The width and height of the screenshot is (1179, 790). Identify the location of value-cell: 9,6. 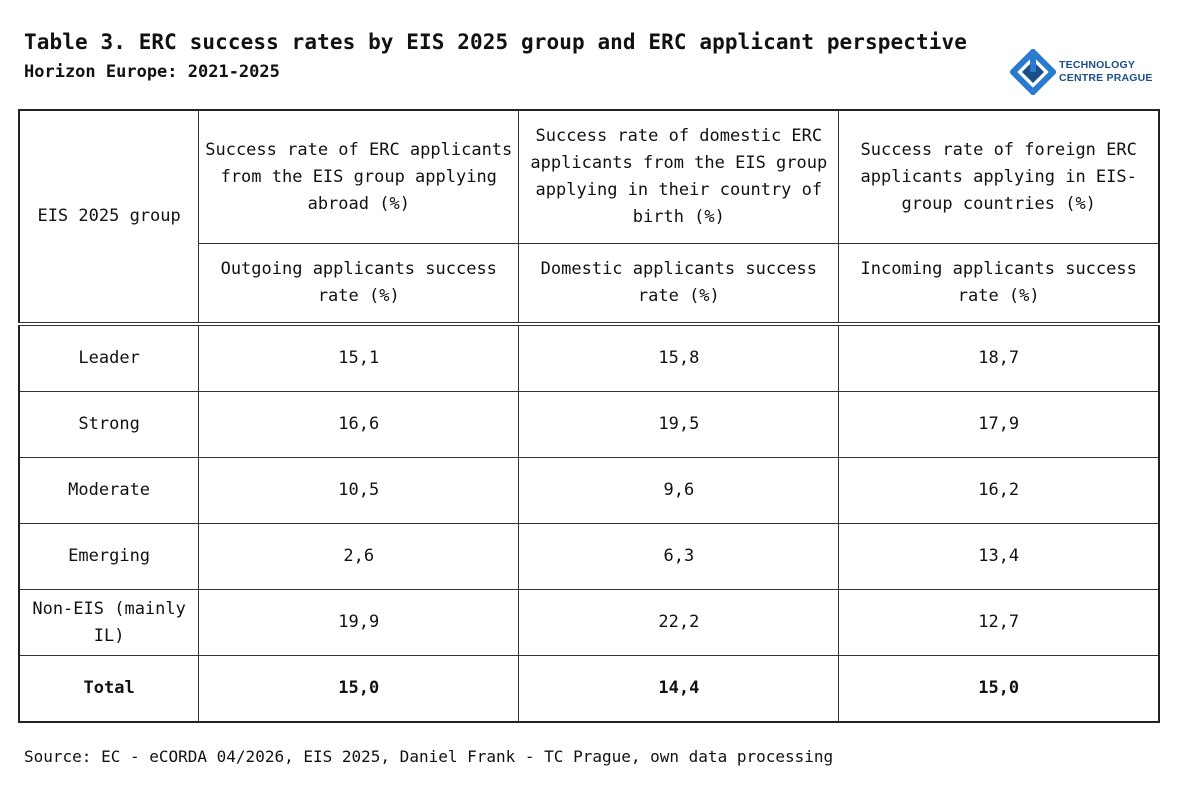
(679, 490).